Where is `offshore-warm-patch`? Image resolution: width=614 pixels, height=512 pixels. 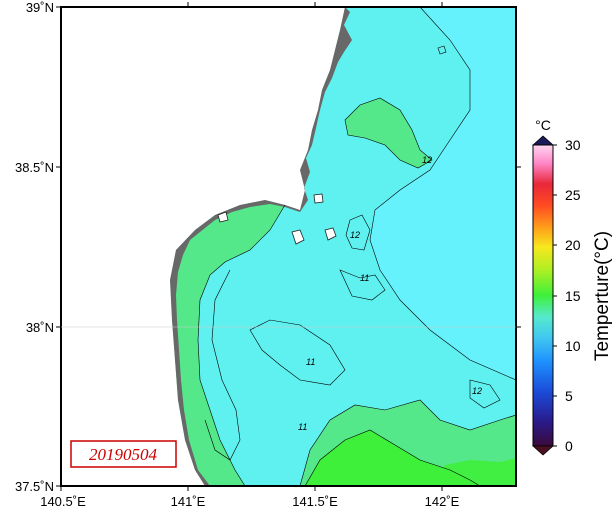 offshore-warm-patch is located at coordinates (388, 133).